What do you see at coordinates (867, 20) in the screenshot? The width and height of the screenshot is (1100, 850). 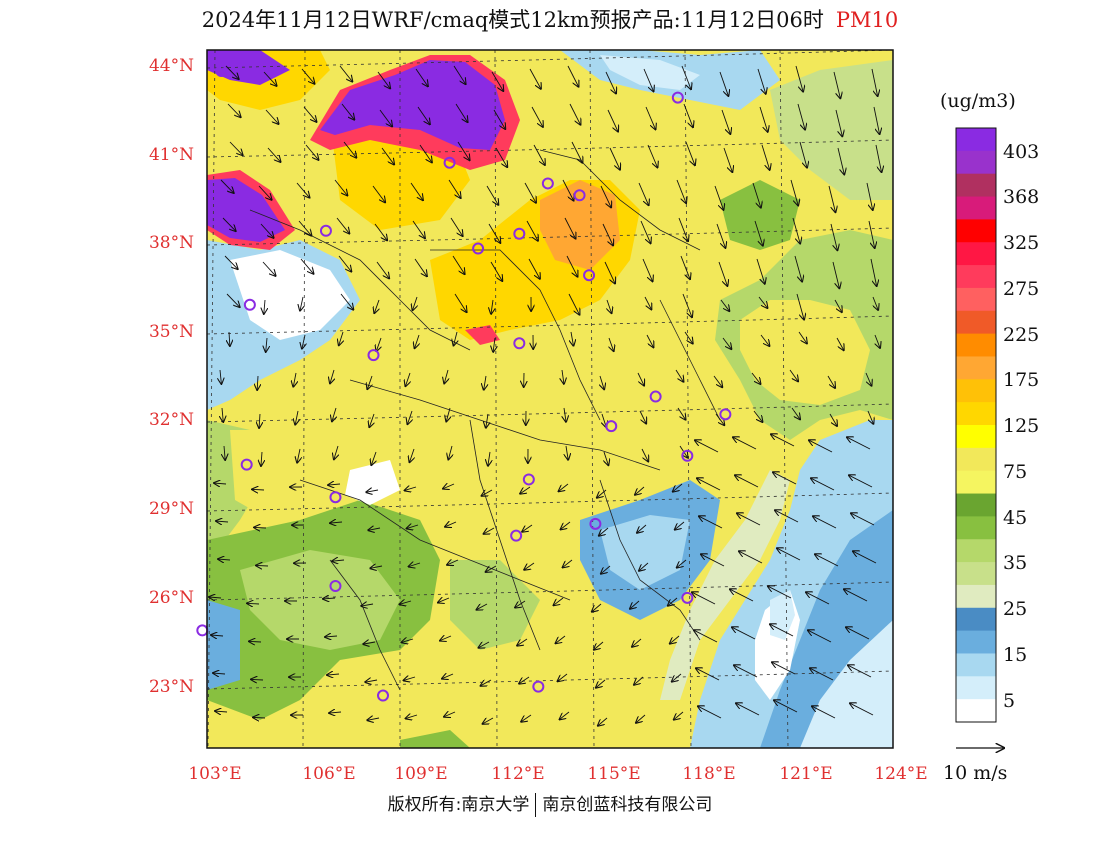 I see `variable-name: PM10` at bounding box center [867, 20].